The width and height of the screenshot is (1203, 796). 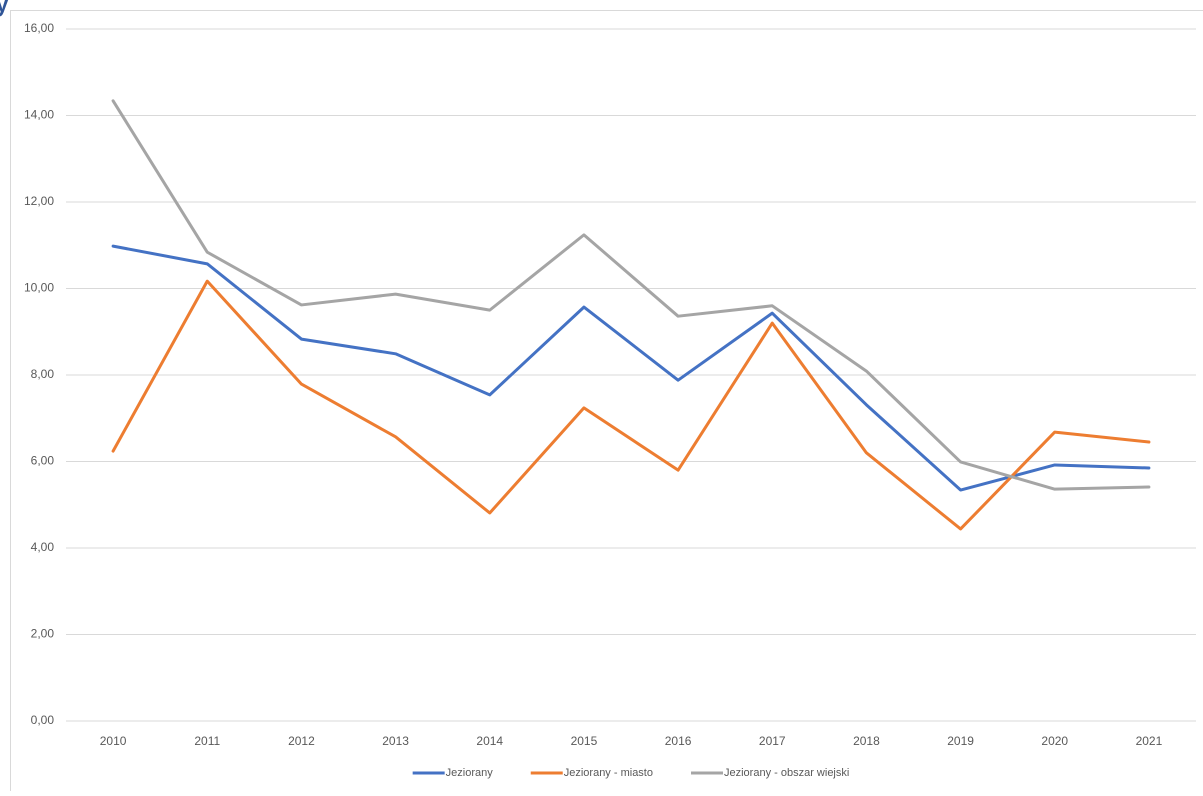 What do you see at coordinates (584, 741) in the screenshot?
I see `x-tick-label: 2015` at bounding box center [584, 741].